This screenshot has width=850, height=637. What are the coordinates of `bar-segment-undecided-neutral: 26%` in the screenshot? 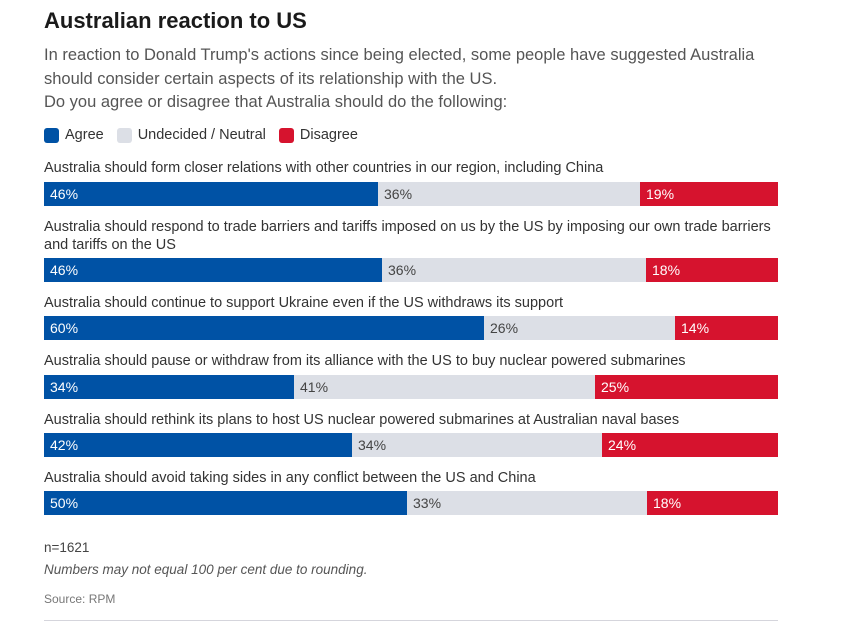 It's located at (579, 328).